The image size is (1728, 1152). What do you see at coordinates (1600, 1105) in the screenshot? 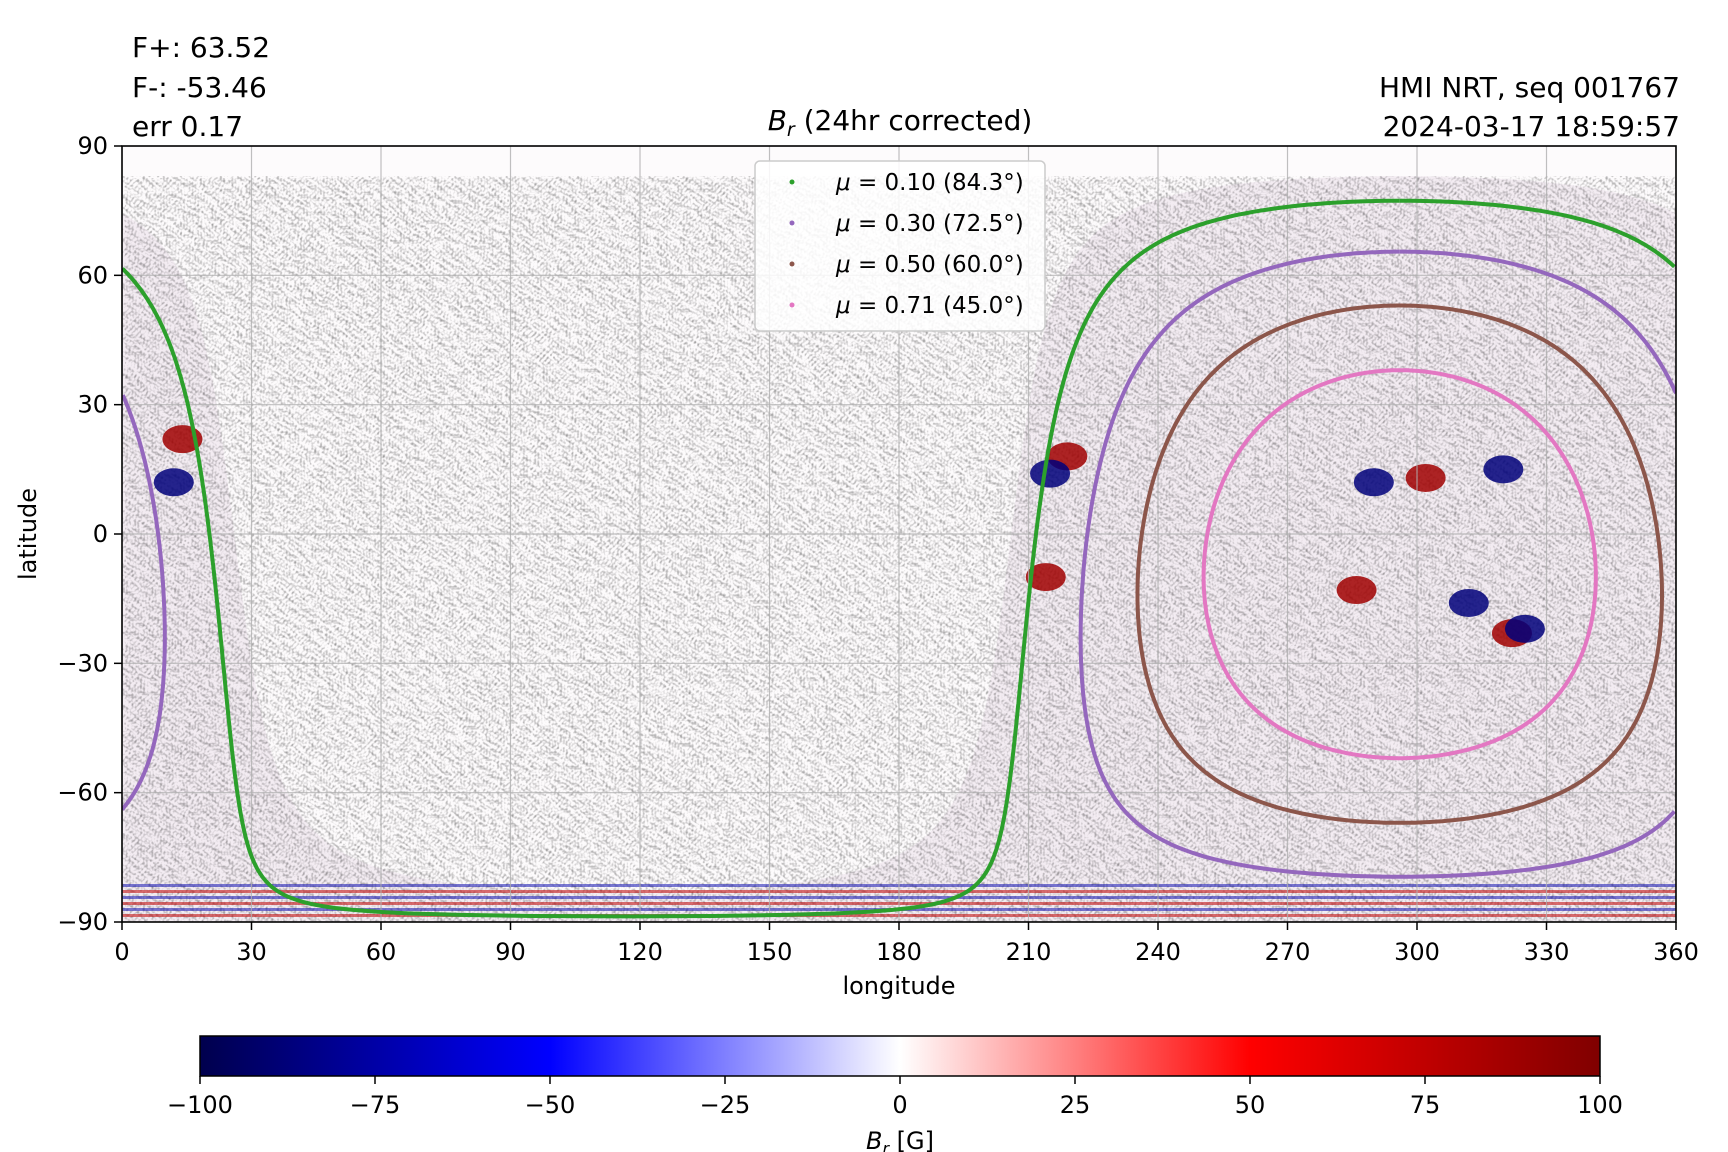
I see `colorbar-tick-label-8: 100` at bounding box center [1600, 1105].